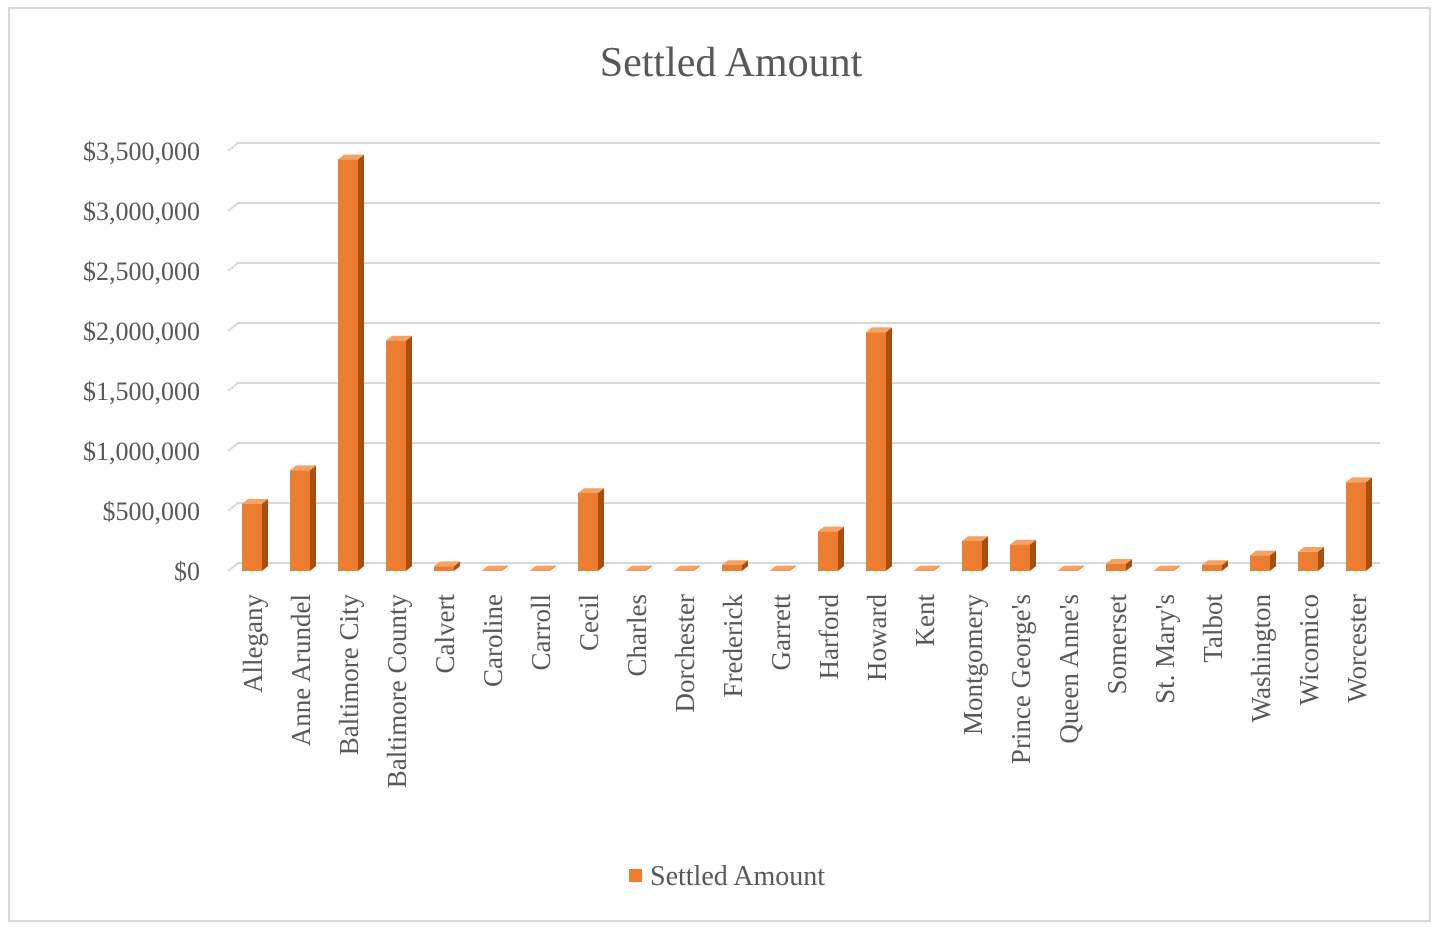 The image size is (1433, 927). I want to click on y-tick-label: $1,500,000, so click(141, 391).